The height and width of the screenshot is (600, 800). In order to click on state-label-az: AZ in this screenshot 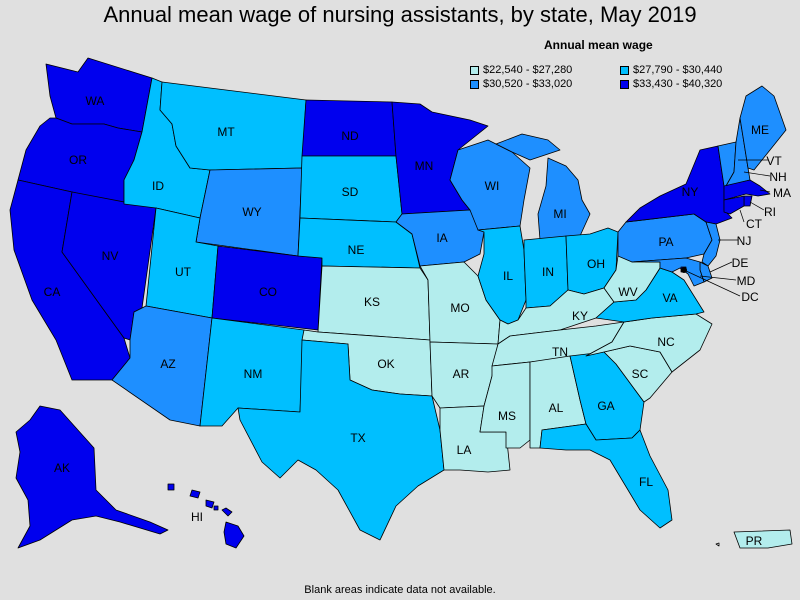, I will do `click(167, 364)`.